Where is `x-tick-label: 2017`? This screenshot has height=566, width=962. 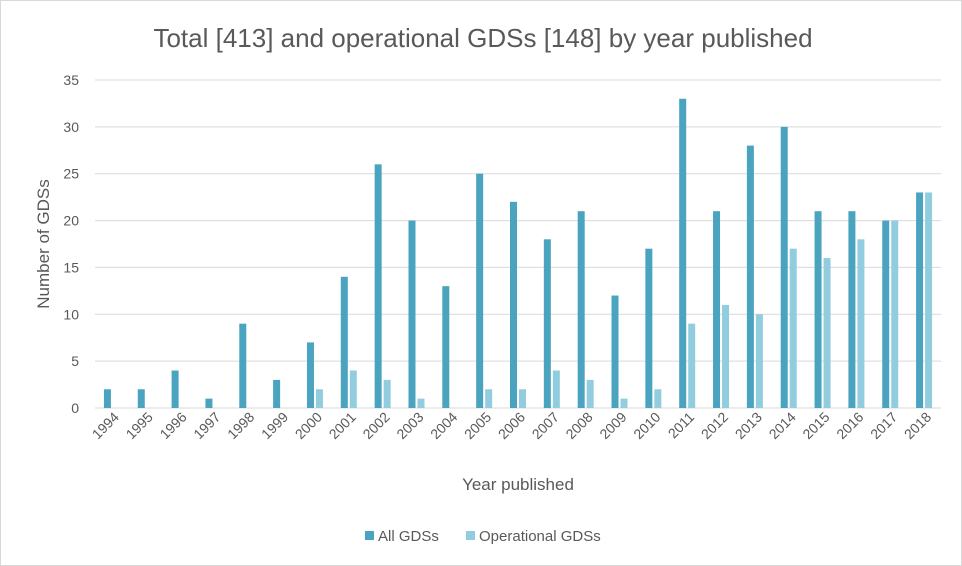 x-tick-label: 2017 is located at coordinates (883, 425).